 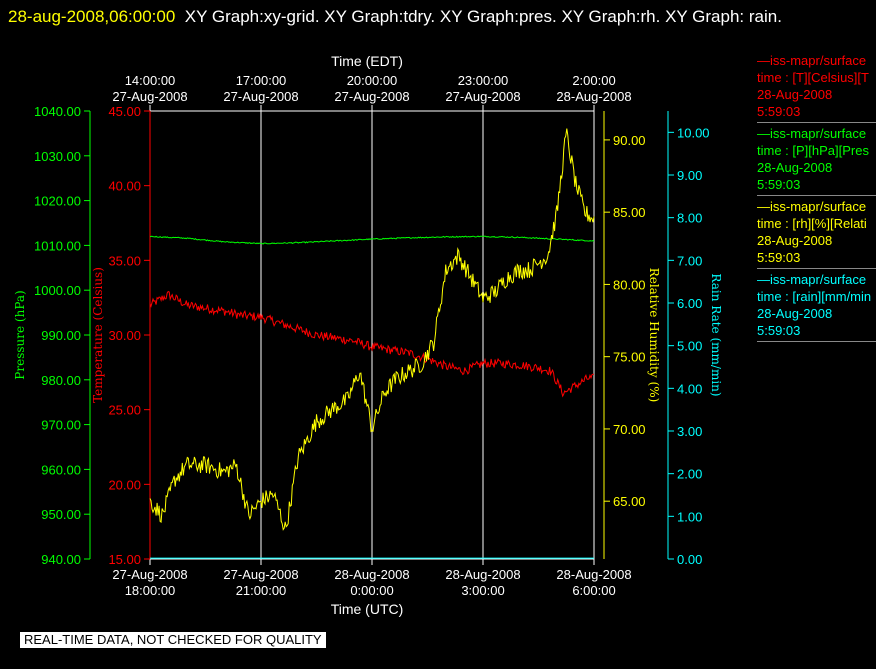 What do you see at coordinates (593, 80) in the screenshot?
I see `top-axis-time-label: 2:00:00` at bounding box center [593, 80].